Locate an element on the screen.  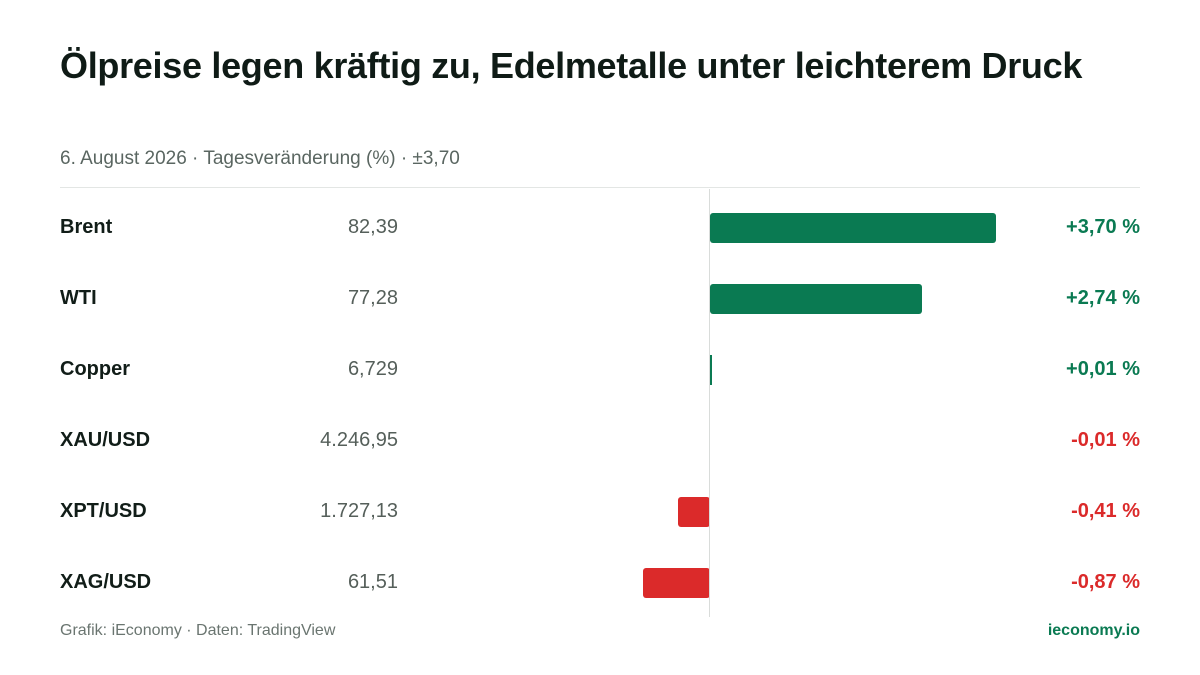
instrument-price: 1.727,13 is located at coordinates (359, 511).